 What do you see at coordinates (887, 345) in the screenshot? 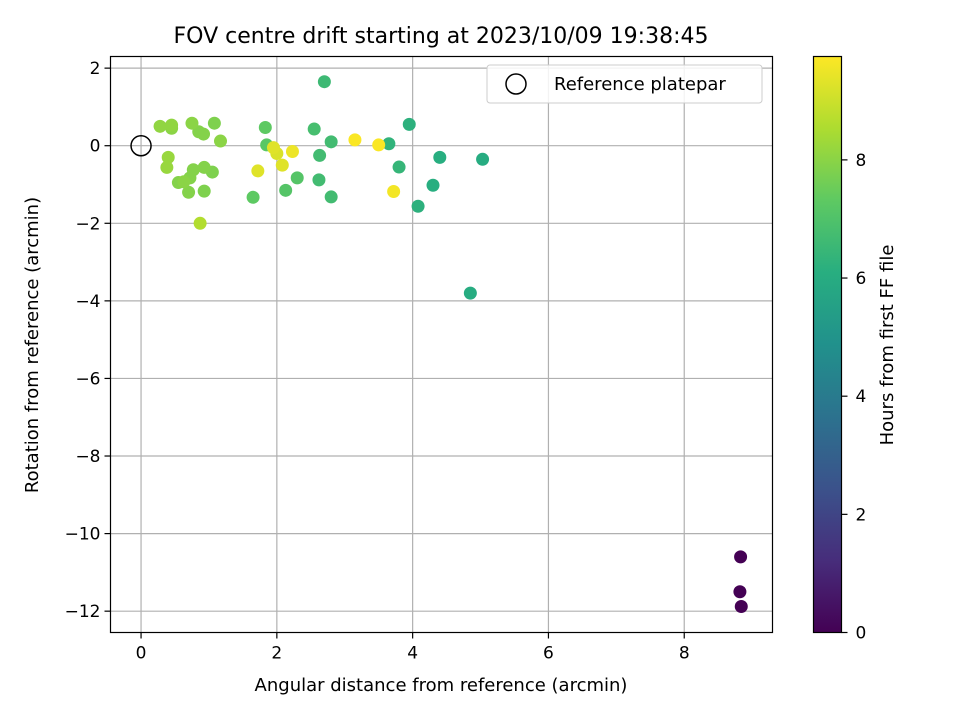
I see `colorbar-label: Hours from first FF file` at bounding box center [887, 345].